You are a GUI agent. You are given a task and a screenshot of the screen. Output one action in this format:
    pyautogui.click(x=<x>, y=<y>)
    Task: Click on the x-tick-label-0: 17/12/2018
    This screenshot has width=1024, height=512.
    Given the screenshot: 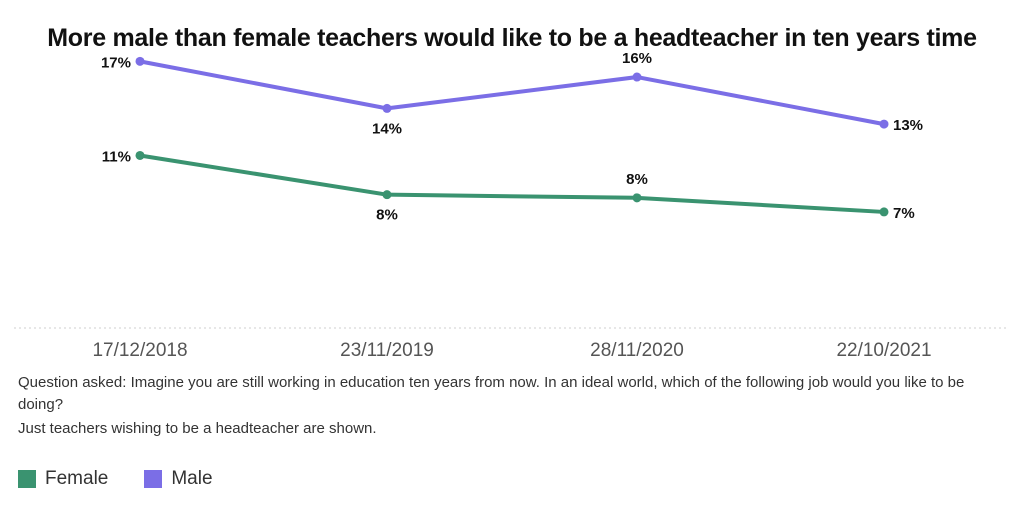 What is the action you would take?
    pyautogui.click(x=139, y=350)
    